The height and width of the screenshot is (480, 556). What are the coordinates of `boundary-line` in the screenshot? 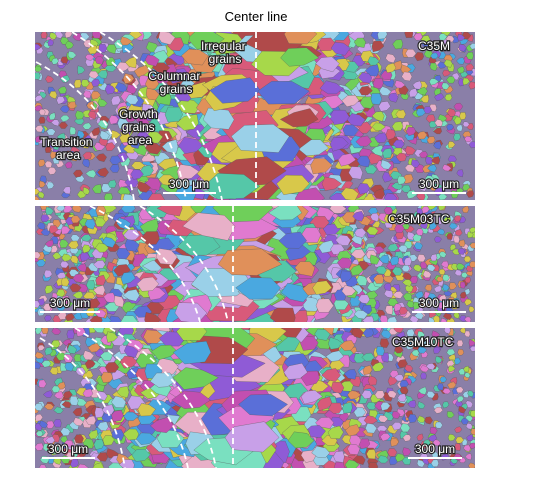 It's located at (145, 264).